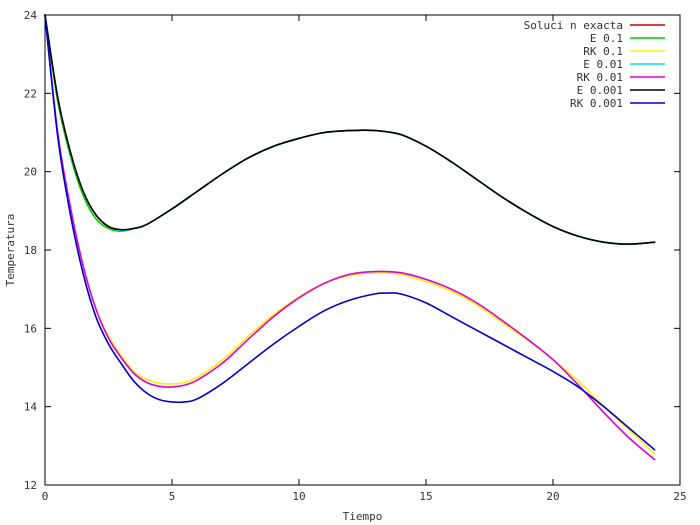  I want to click on x-tick-label: 10, so click(298, 496).